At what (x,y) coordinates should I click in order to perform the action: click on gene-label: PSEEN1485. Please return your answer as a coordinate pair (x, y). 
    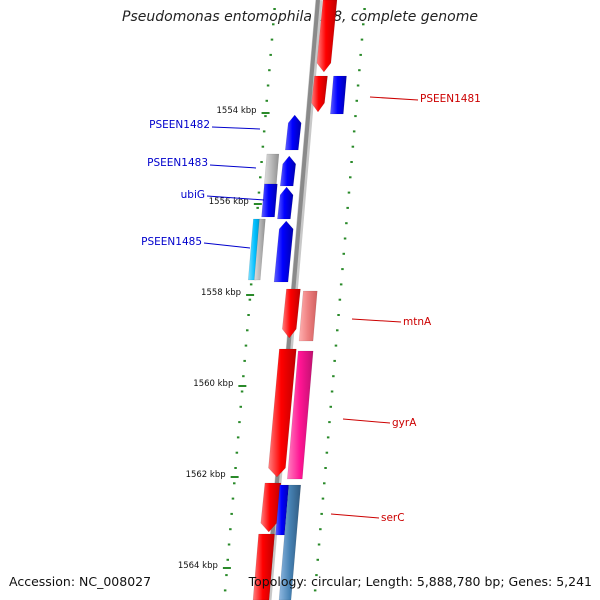
    Looking at the image, I should click on (171, 242).